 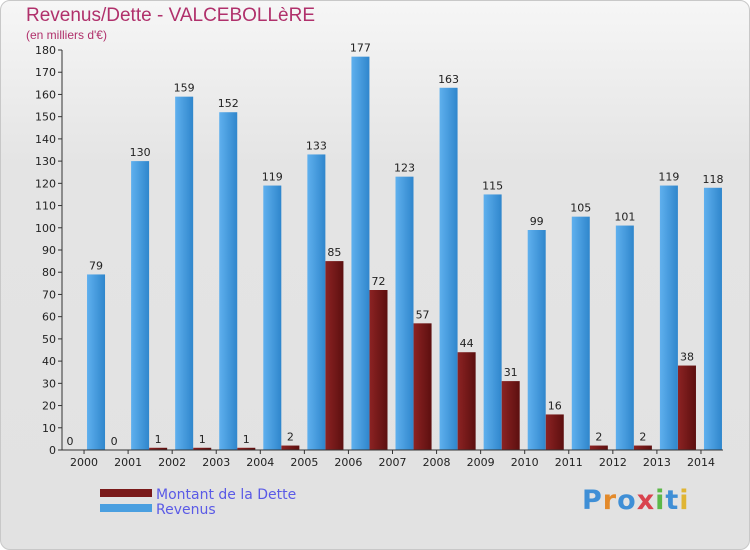 I want to click on x-tick-2008: 2008, so click(x=437, y=462).